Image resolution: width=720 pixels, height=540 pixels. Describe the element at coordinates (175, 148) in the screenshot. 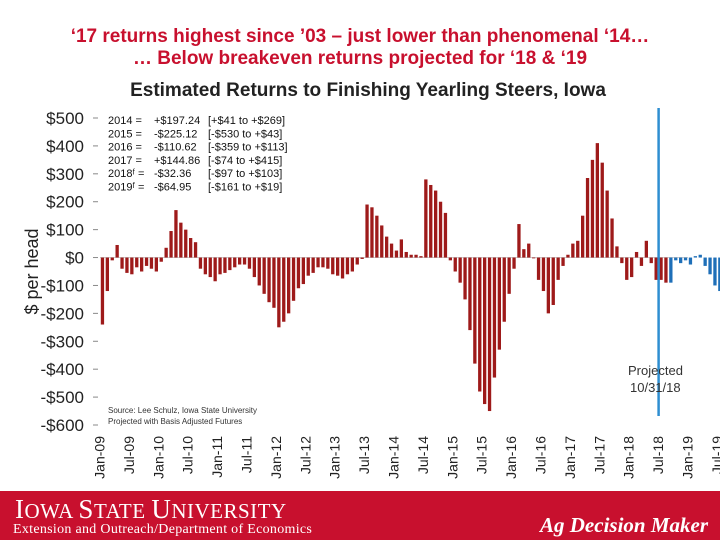

I see `annotation-return: -$110.62` at that location.